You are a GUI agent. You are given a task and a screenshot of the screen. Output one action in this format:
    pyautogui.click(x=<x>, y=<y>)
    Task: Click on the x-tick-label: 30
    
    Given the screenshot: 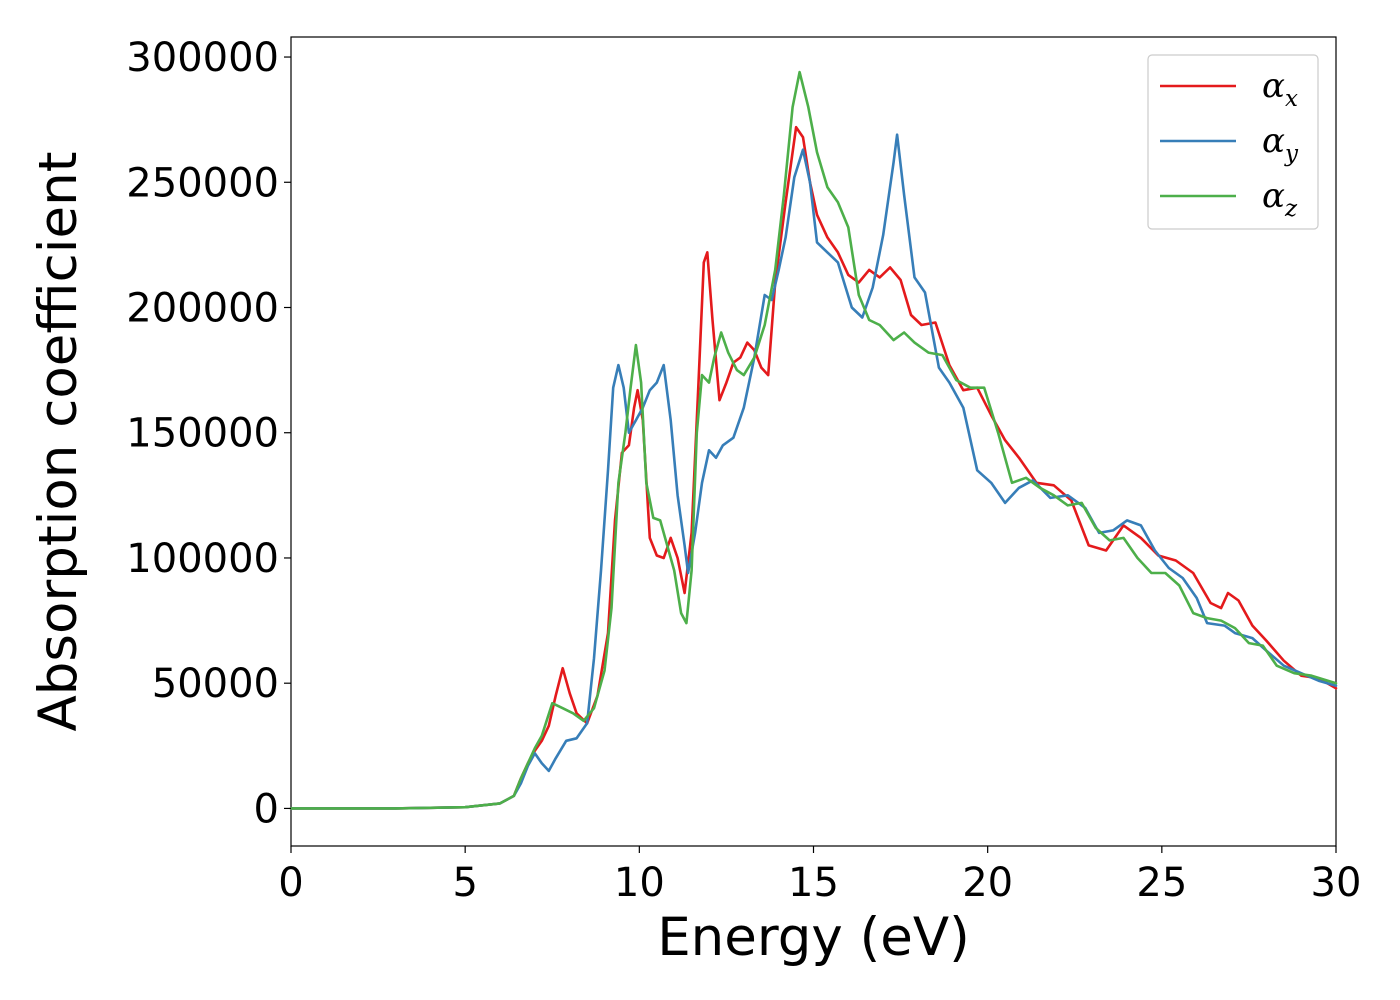 What is the action you would take?
    pyautogui.click(x=1336, y=883)
    